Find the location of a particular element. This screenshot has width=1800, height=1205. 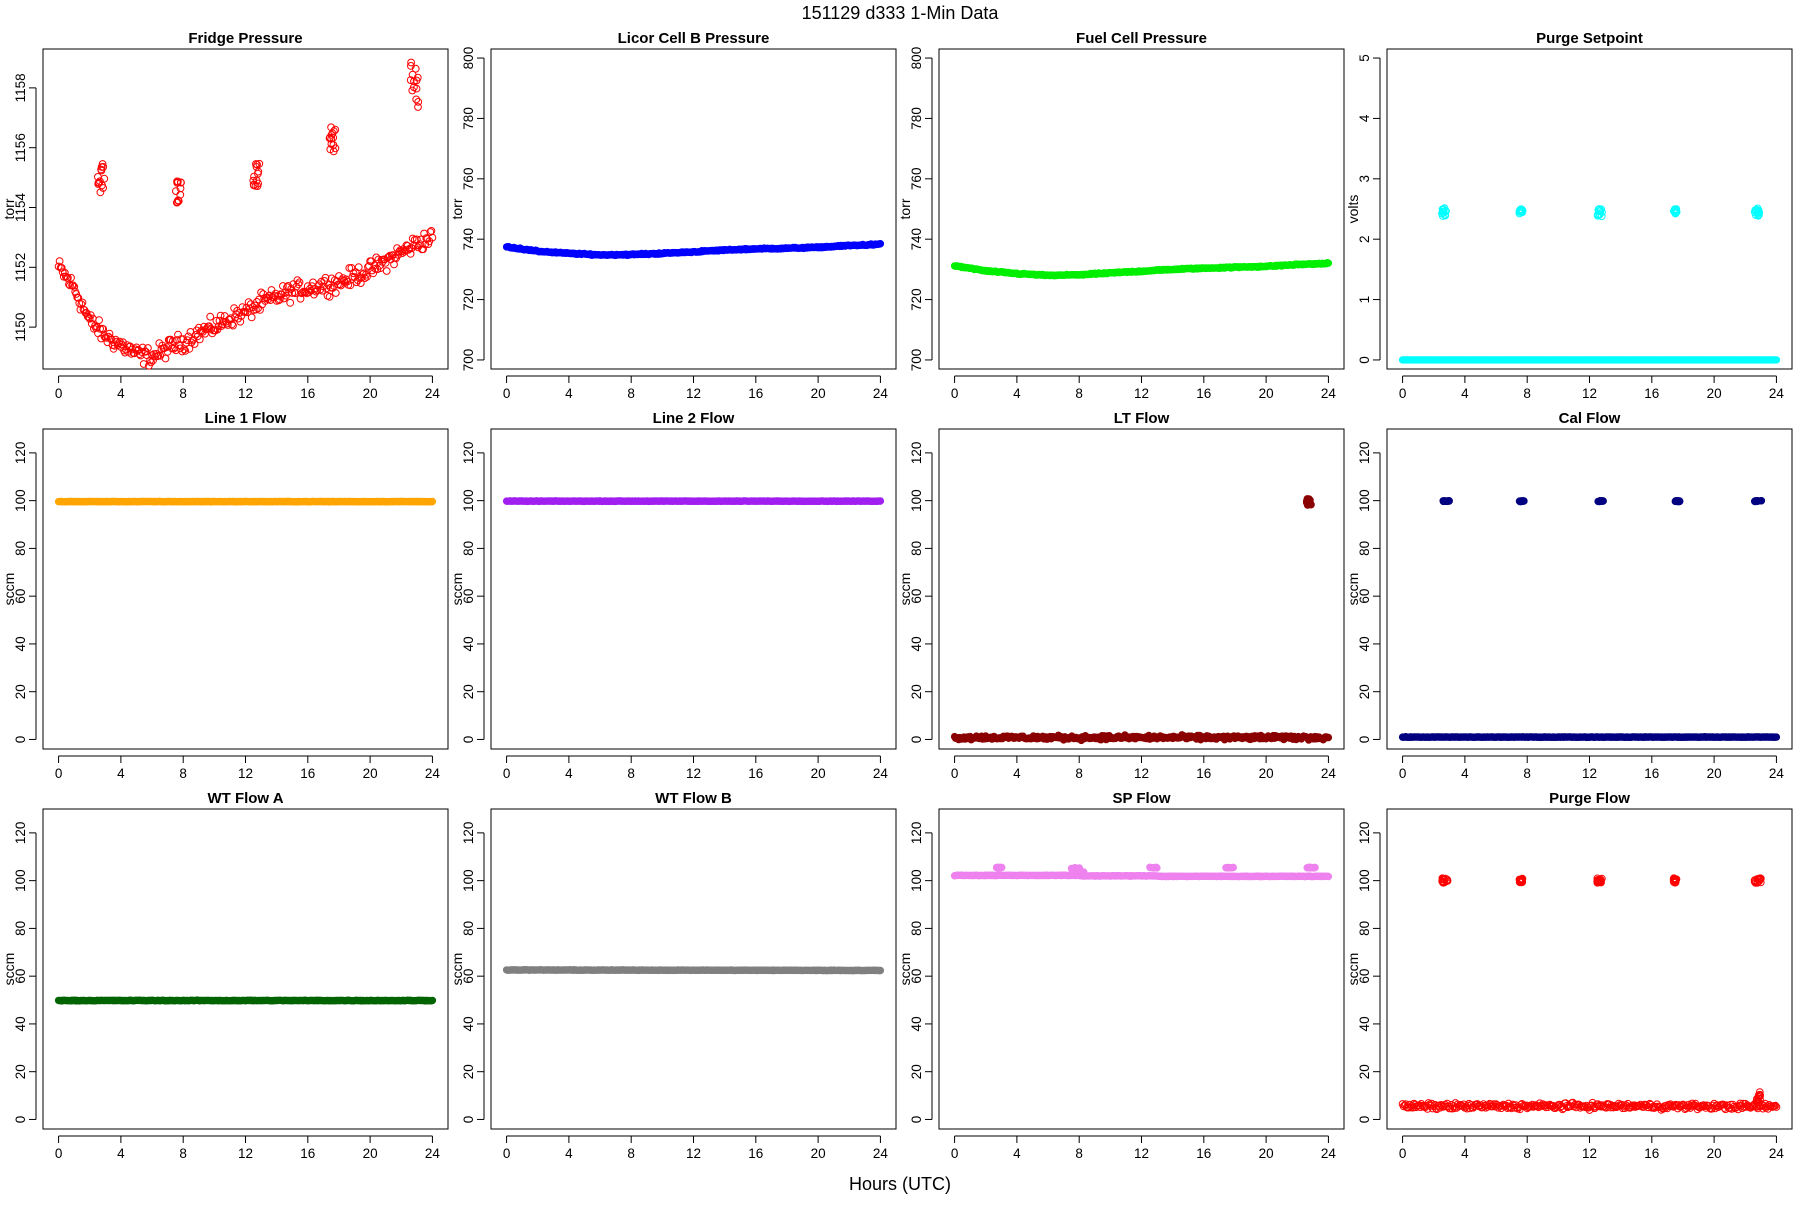

panel-title: LT Flow is located at coordinates (1142, 418).